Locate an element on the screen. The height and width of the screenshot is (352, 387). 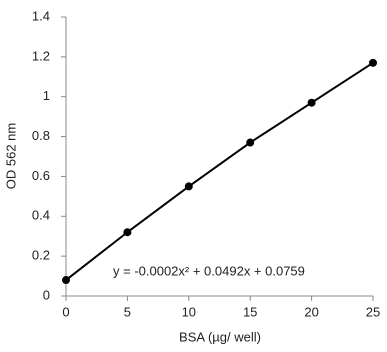
x-tick-label: 0 is located at coordinates (65, 311).